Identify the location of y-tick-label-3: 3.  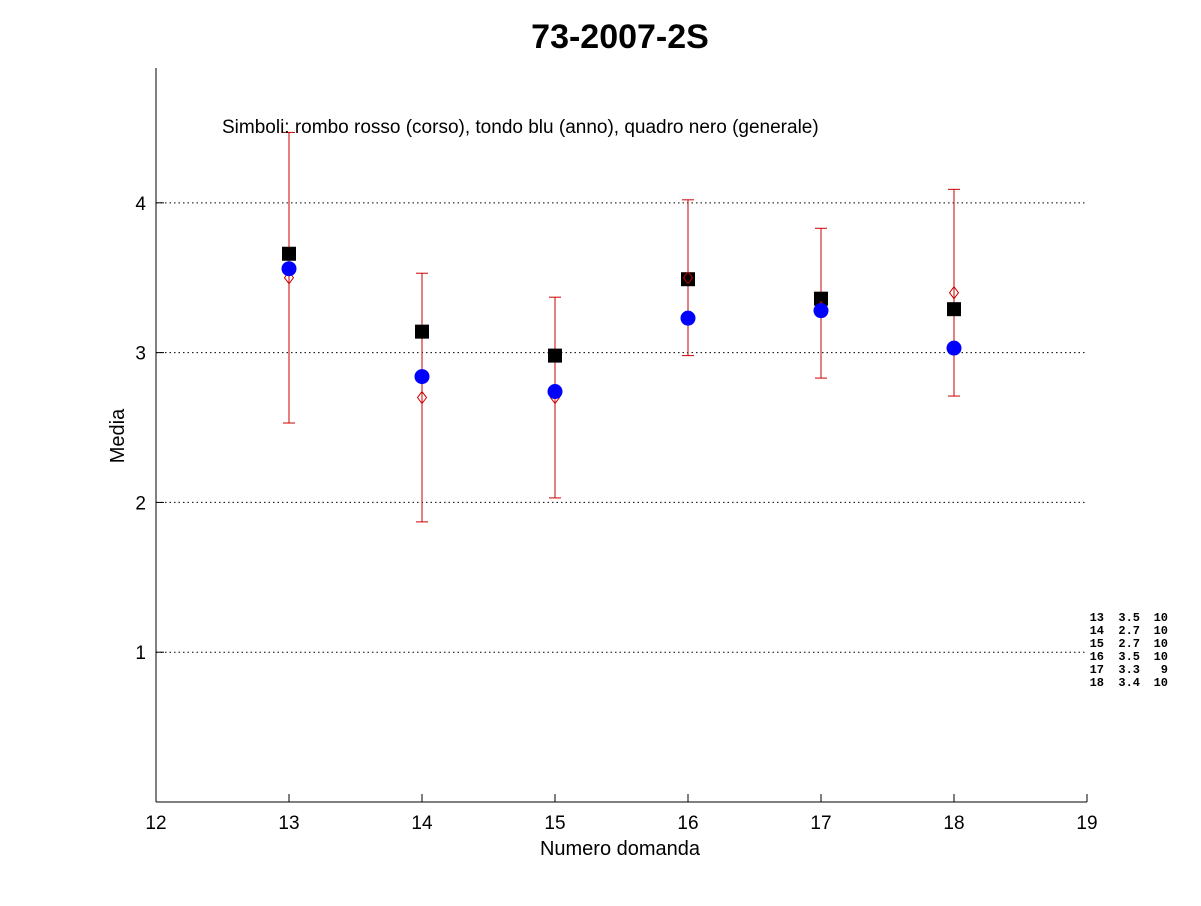
(140, 354).